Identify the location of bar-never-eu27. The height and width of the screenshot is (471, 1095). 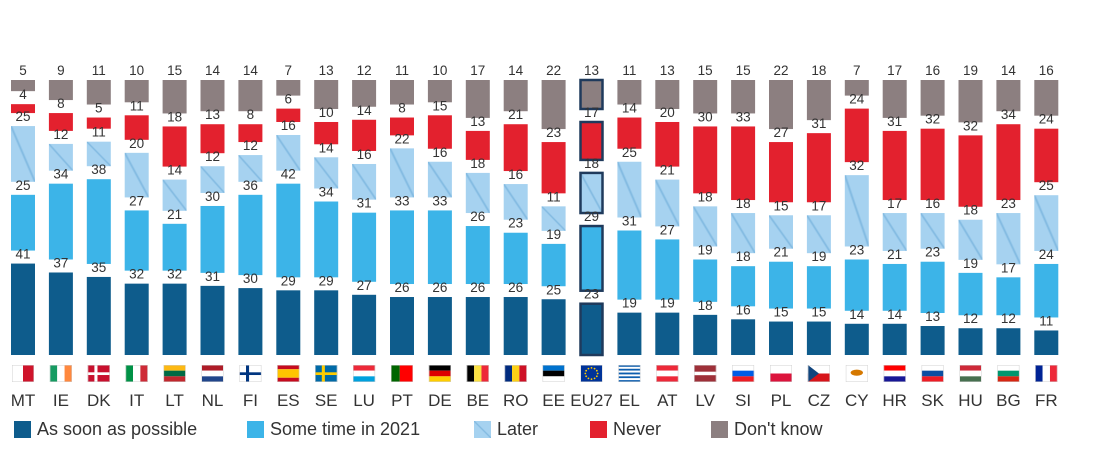
(591, 141).